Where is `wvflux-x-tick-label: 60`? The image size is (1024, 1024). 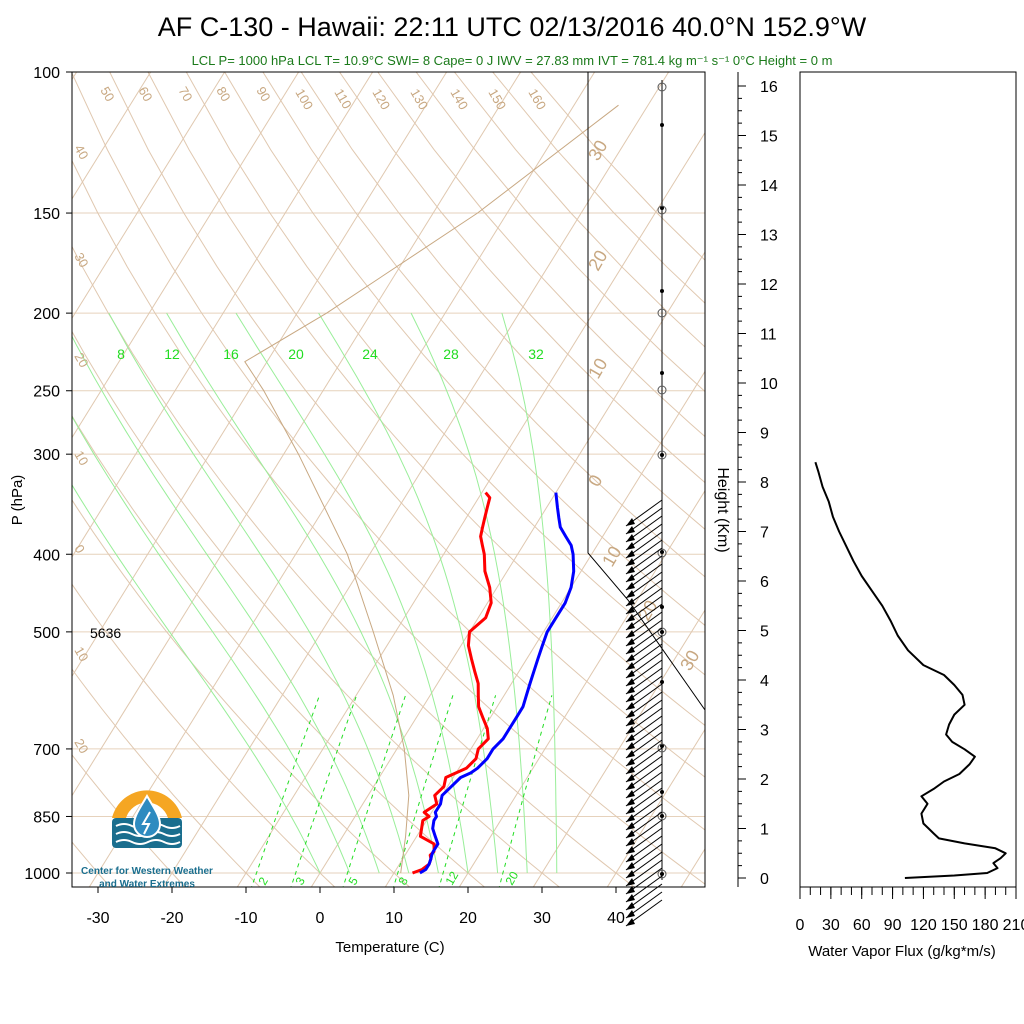
wvflux-x-tick-label: 60 is located at coordinates (862, 925).